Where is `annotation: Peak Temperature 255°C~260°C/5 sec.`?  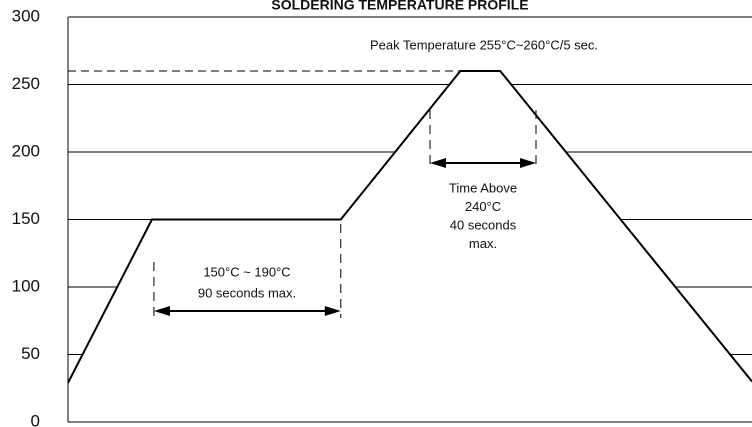
annotation: Peak Temperature 255°C~260°C/5 sec. is located at coordinates (484, 44).